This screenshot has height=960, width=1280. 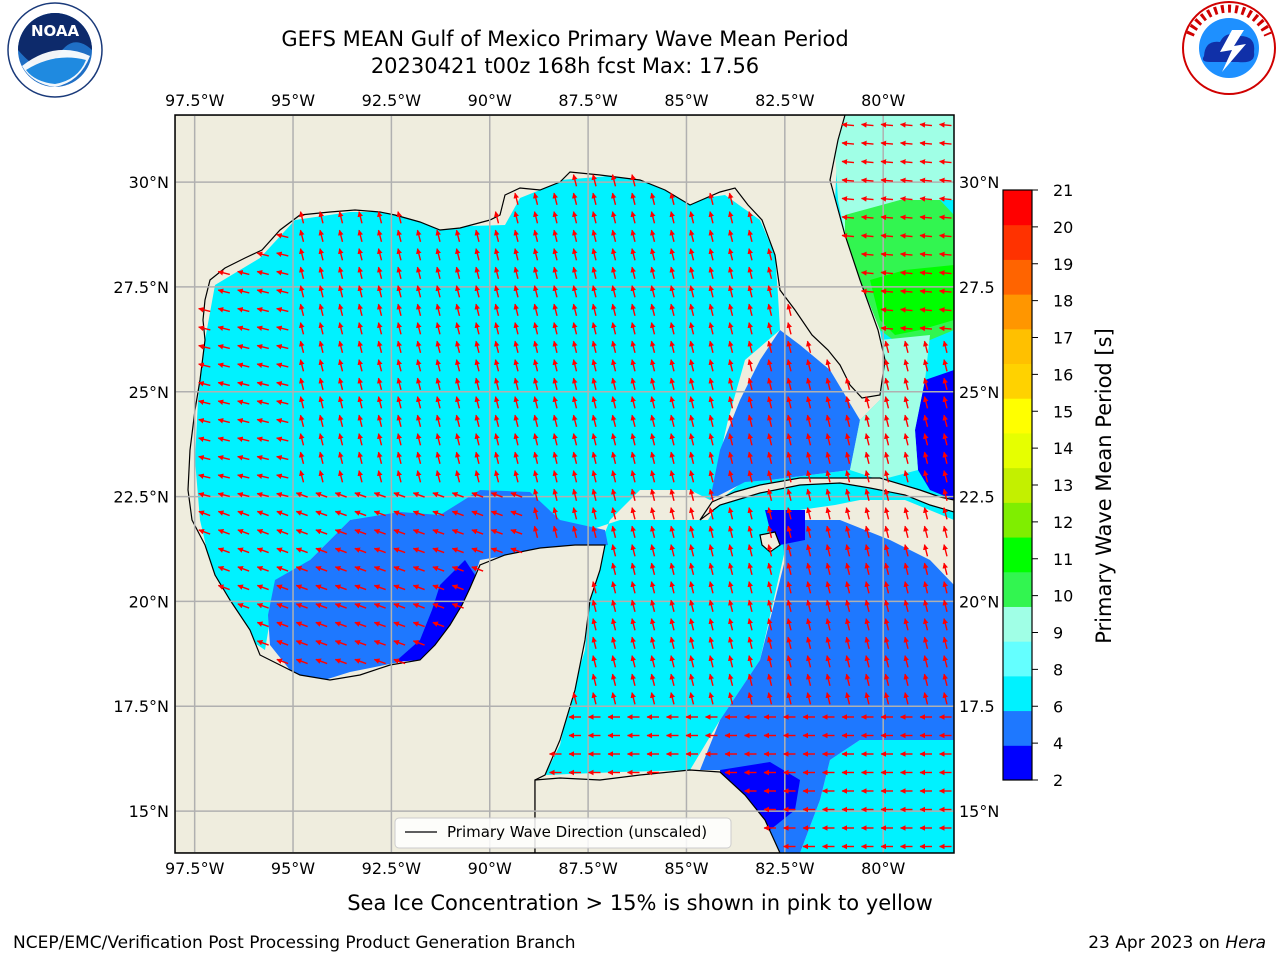 I want to click on lon-tick-top: 90°W, so click(x=490, y=100).